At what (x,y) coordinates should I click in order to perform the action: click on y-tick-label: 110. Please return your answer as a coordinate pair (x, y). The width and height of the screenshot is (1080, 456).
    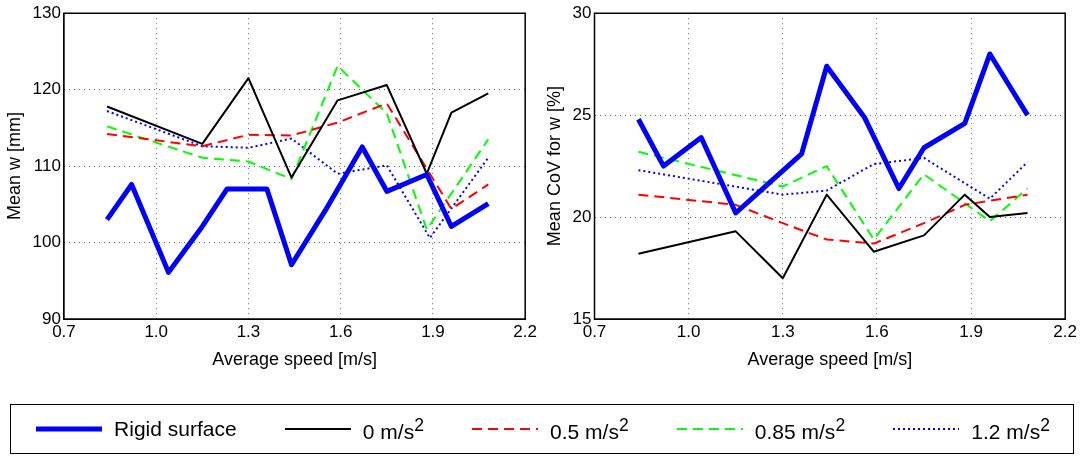
    Looking at the image, I should click on (47, 165).